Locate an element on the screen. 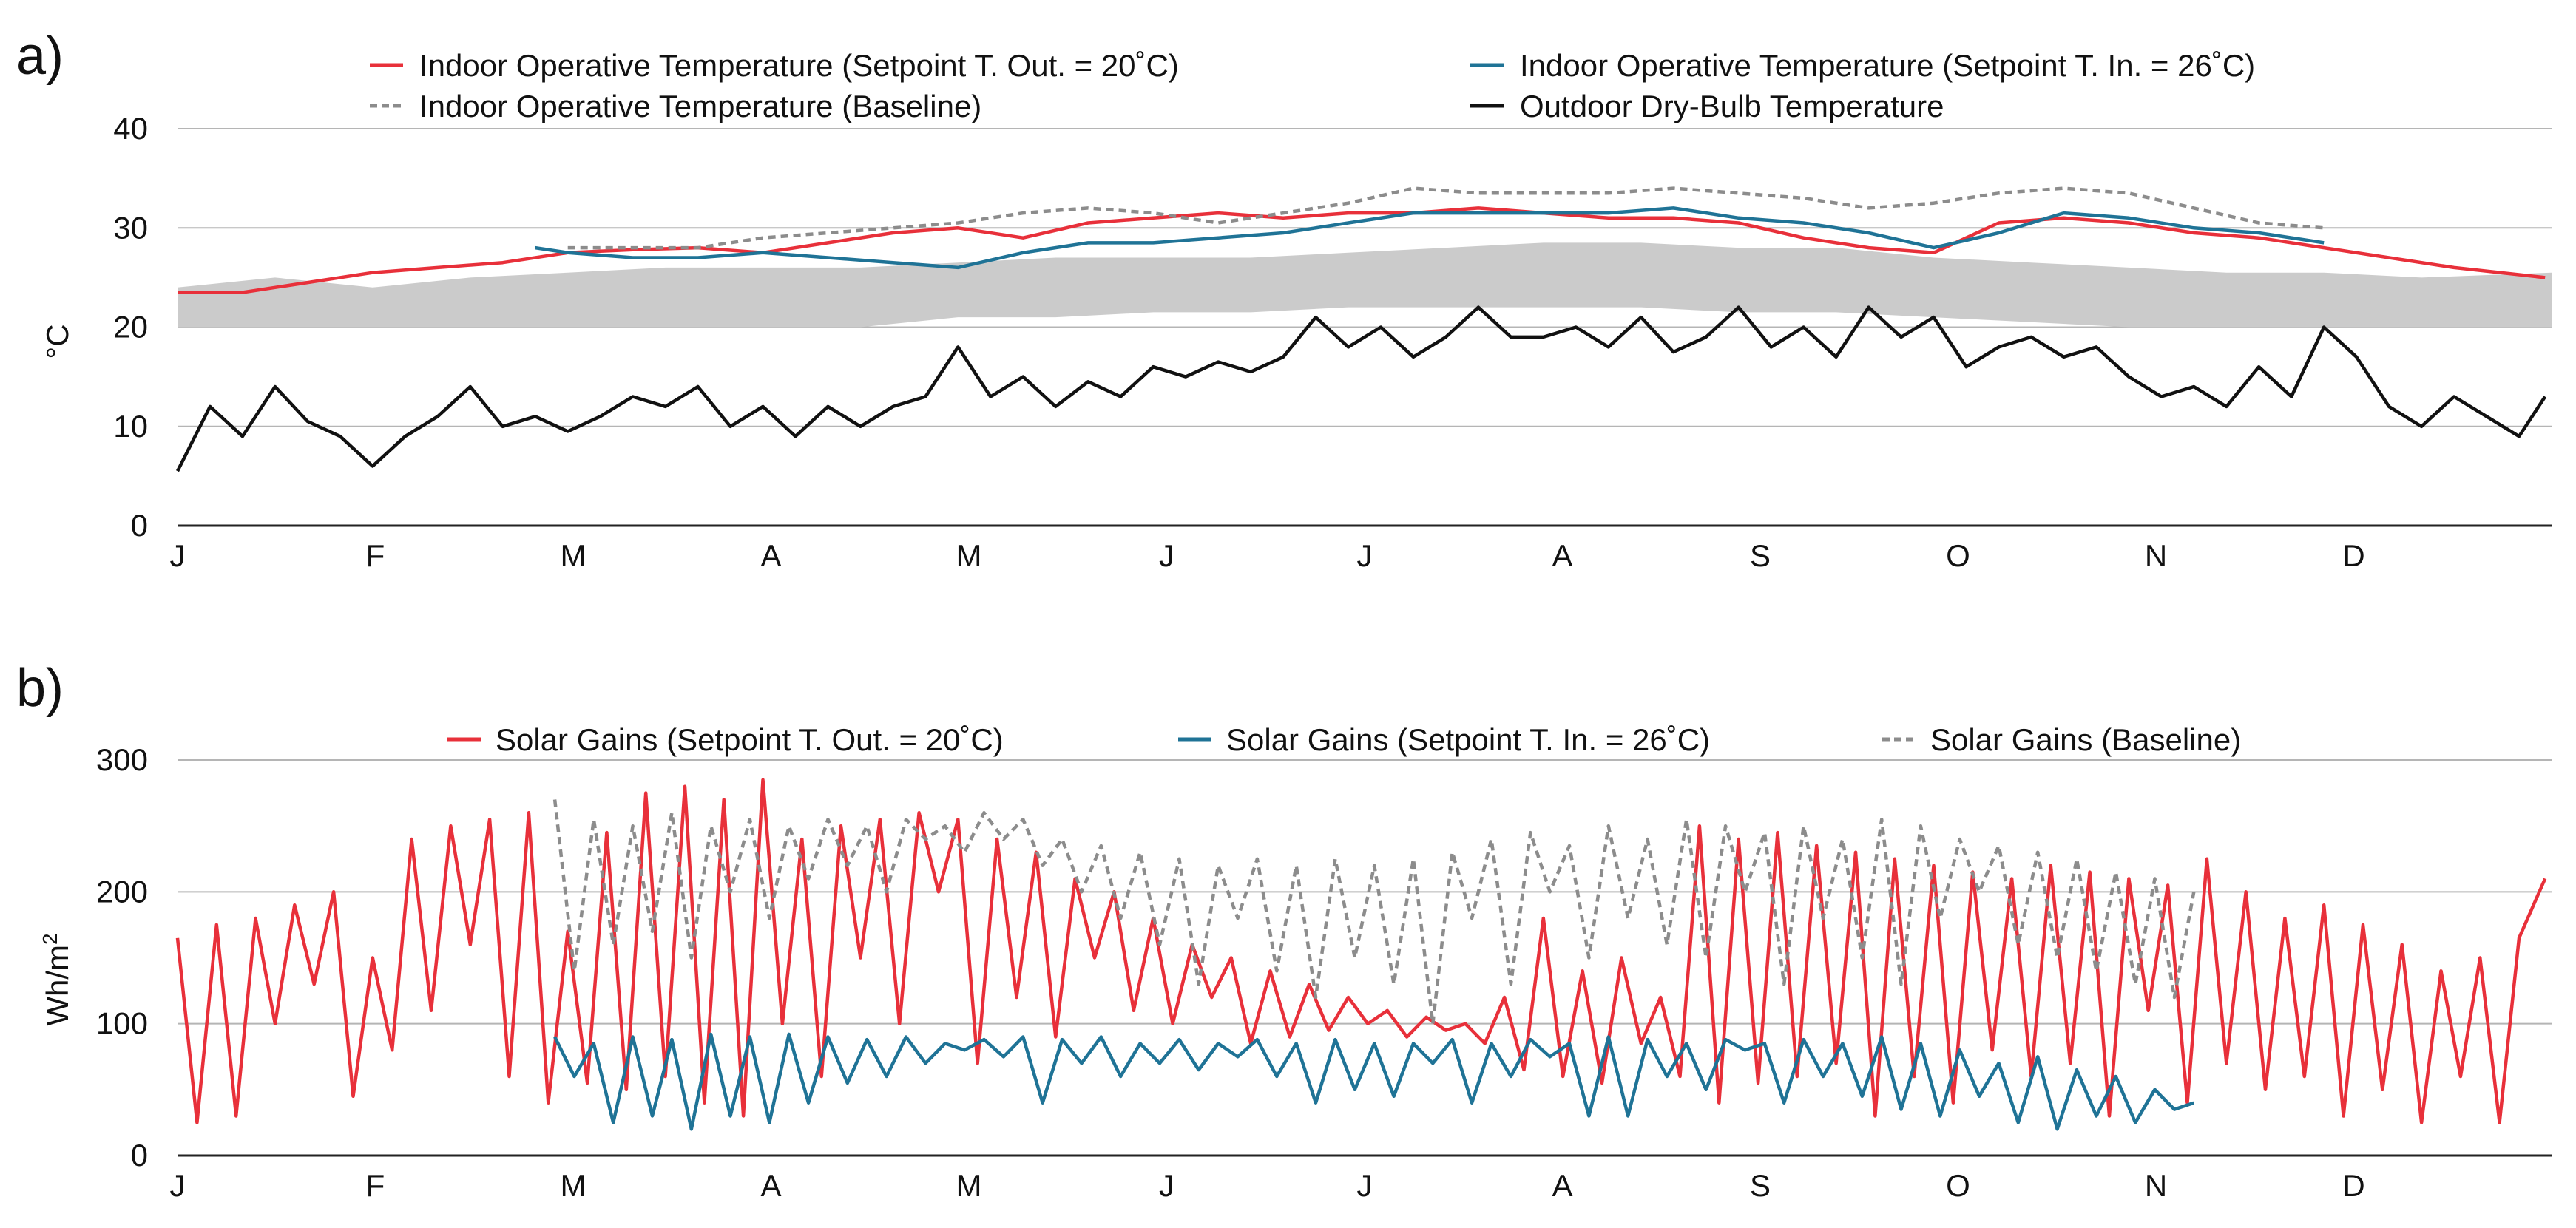 This screenshot has height=1228, width=2576. legend-item-solar-baseline: Solar Gains (Baseline) is located at coordinates (2061, 740).